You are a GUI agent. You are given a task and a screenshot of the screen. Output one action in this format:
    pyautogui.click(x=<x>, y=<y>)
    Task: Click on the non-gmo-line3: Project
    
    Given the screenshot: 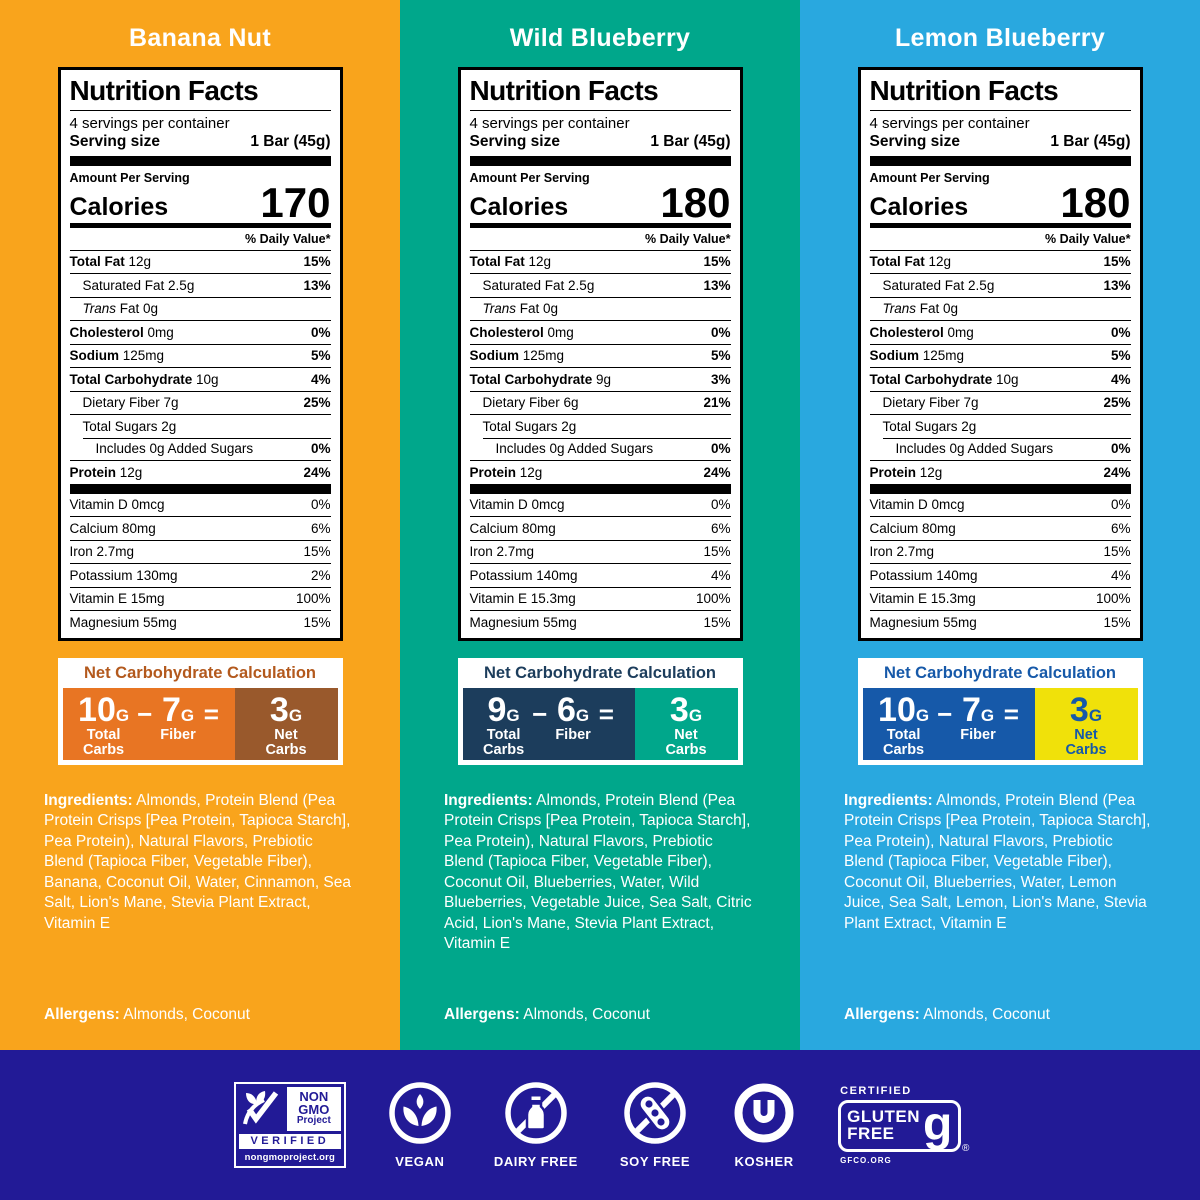 What is the action you would take?
    pyautogui.click(x=313, y=1120)
    